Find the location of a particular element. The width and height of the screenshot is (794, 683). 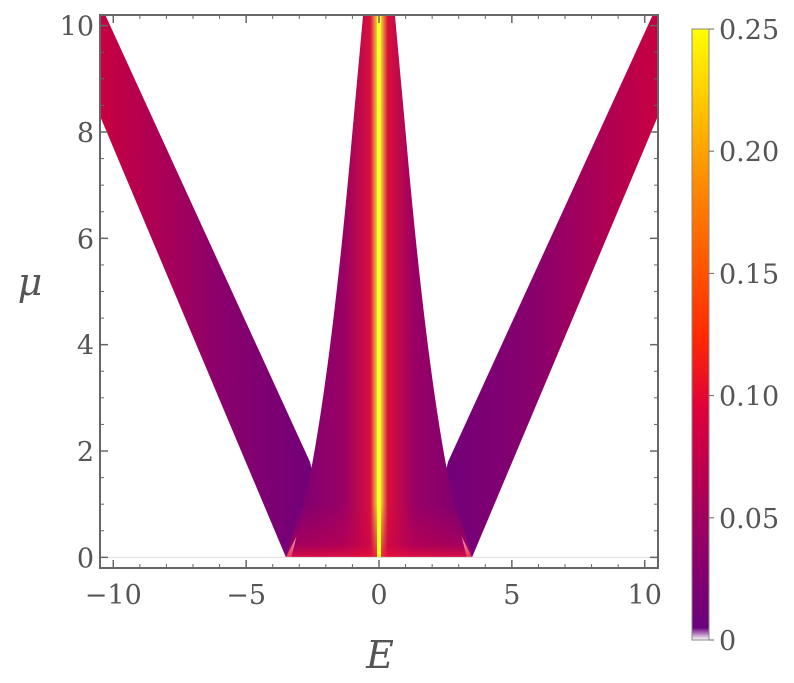

y-tick-label: 6 is located at coordinates (85, 239).